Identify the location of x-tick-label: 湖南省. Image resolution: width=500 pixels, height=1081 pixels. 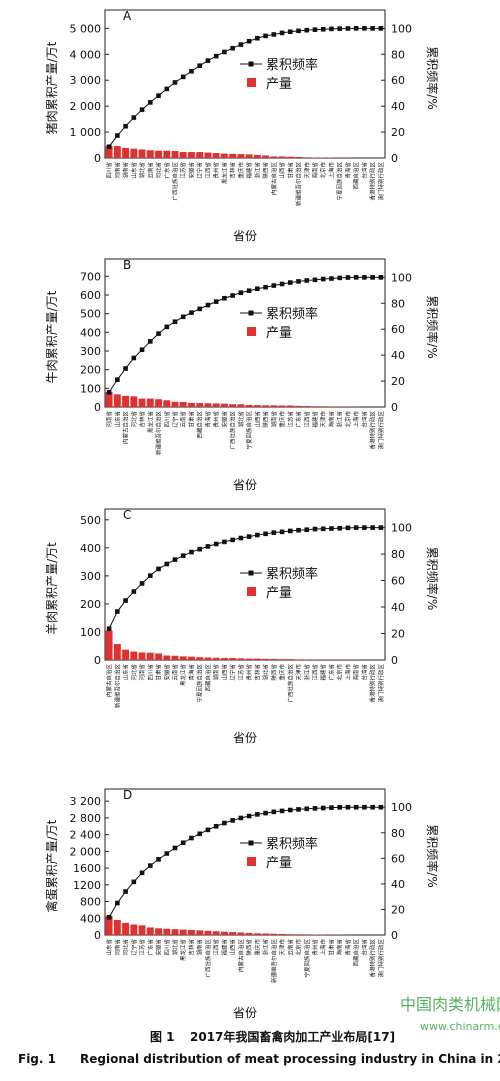
(126, 170).